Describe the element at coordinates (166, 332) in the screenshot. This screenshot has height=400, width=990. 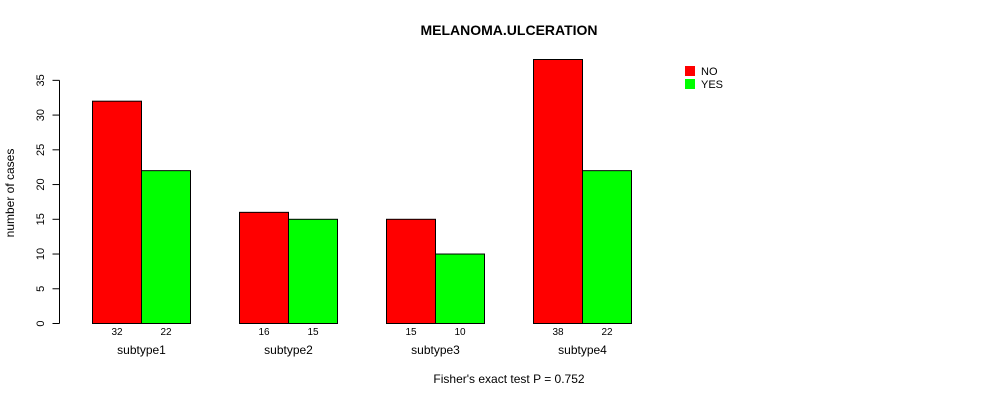
I see `data-label-subtype1-yes: 22` at that location.